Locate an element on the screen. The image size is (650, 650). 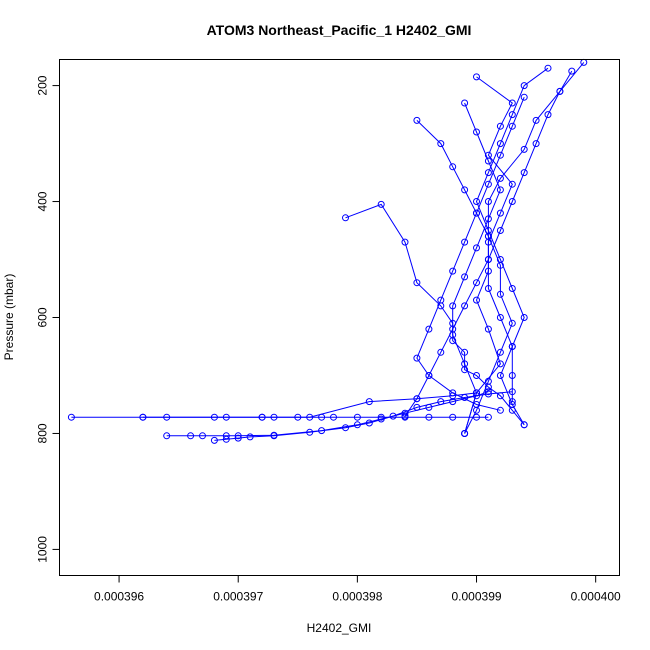
x-tick-label: 0.000400 is located at coordinates (596, 597).